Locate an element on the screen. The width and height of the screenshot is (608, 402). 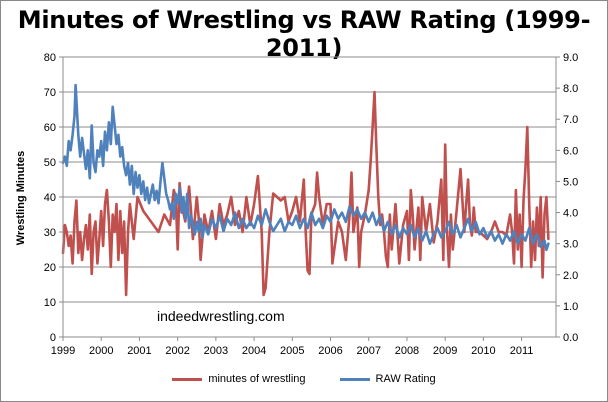
y-tick-label: 50 is located at coordinates (50, 163).